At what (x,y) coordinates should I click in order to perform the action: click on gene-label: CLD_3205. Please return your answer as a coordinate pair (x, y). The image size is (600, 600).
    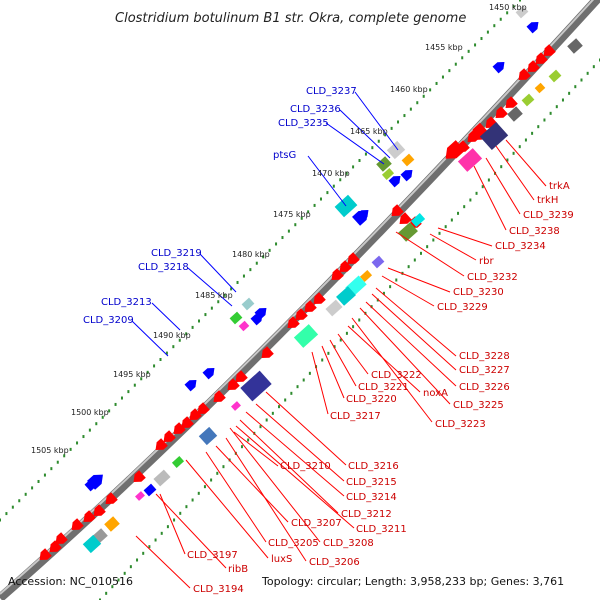
    Looking at the image, I should click on (293, 543).